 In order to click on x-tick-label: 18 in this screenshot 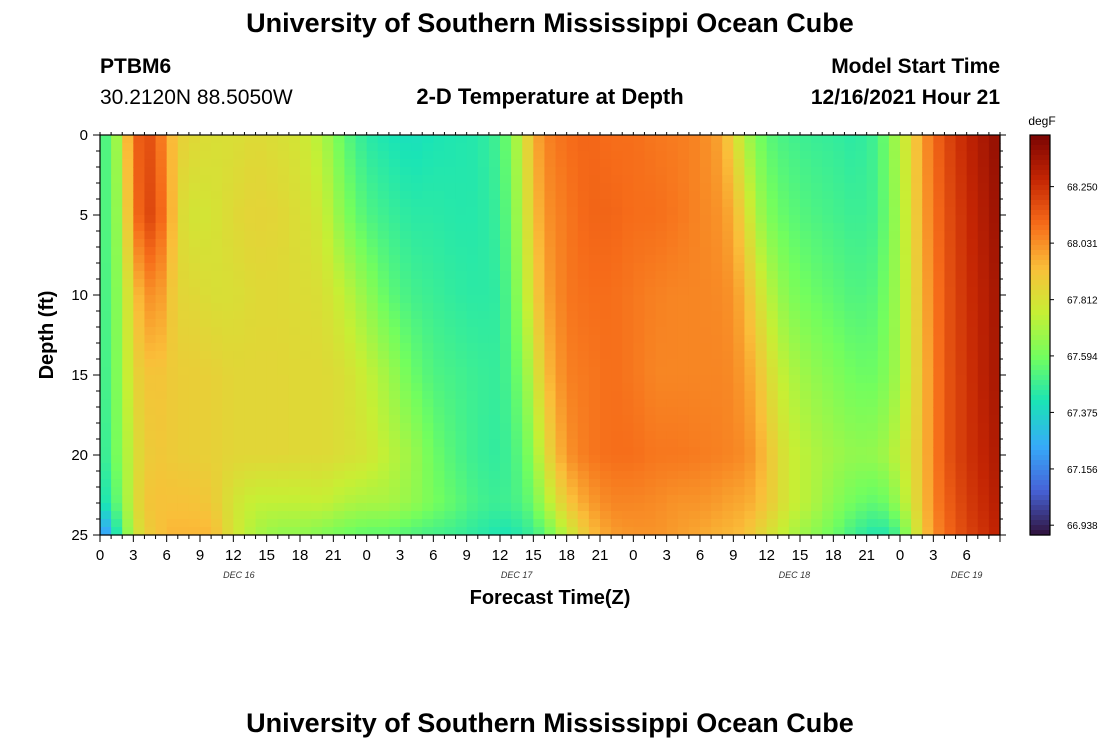, I will do `click(566, 555)`.